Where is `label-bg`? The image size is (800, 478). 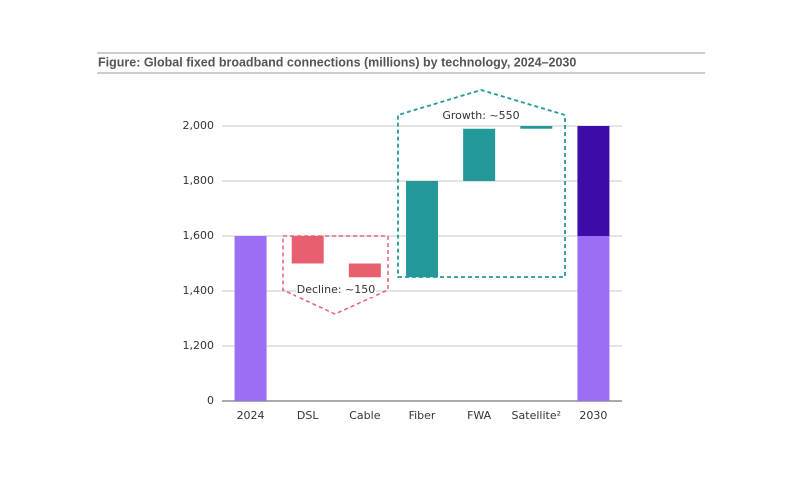 label-bg is located at coordinates (336, 290).